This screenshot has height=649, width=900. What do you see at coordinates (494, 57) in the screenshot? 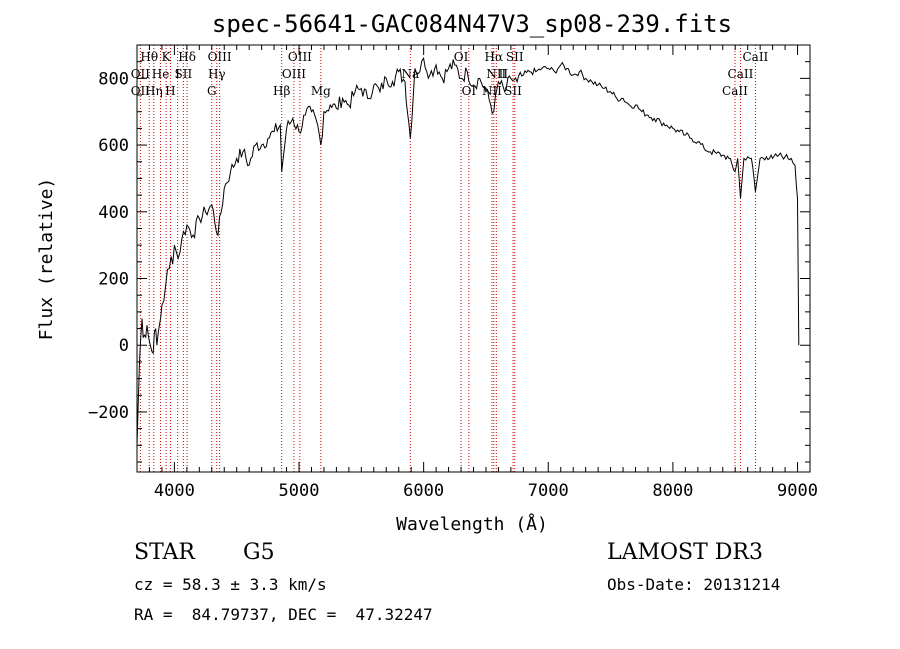
I see `line-label: Hα` at bounding box center [494, 57].